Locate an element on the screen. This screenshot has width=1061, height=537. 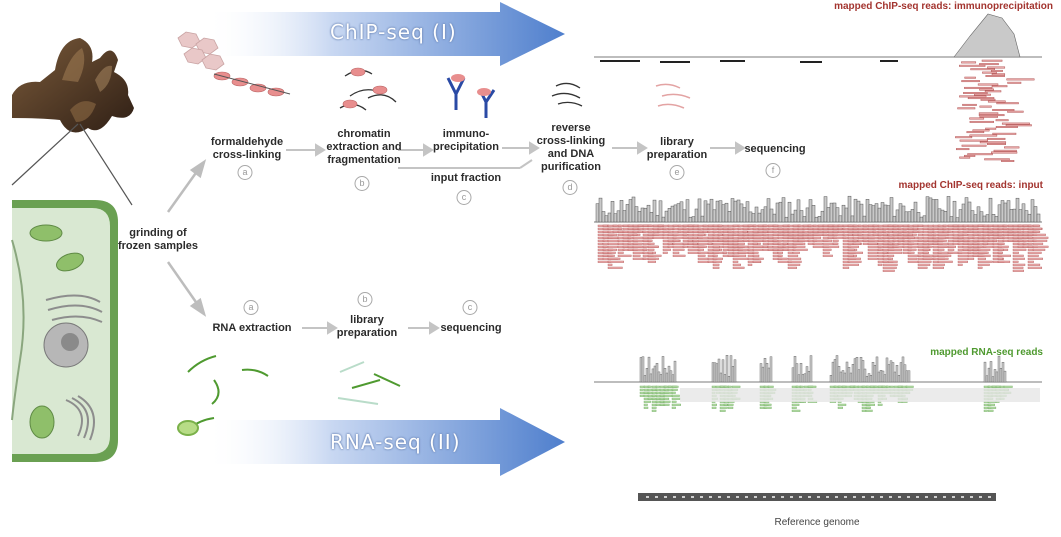
chip-step-2-label: chromatin extraction and fragmentation is located at coordinates (364, 147).